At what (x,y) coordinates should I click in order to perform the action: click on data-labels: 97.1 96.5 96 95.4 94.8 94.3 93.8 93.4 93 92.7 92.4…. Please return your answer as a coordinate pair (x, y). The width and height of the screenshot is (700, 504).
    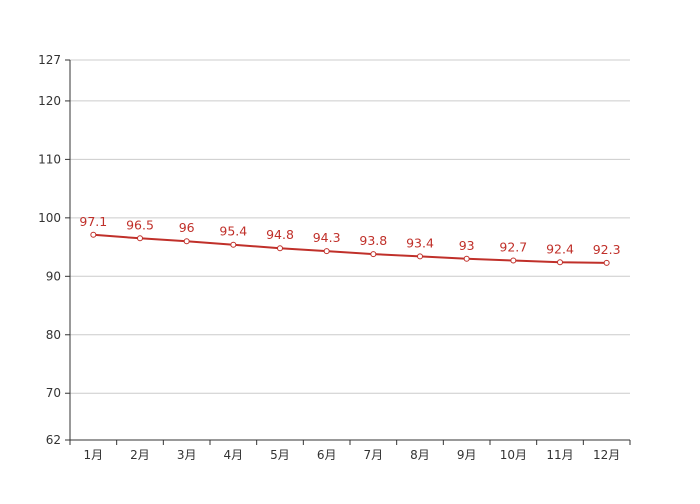
    Looking at the image, I should click on (349, 235).